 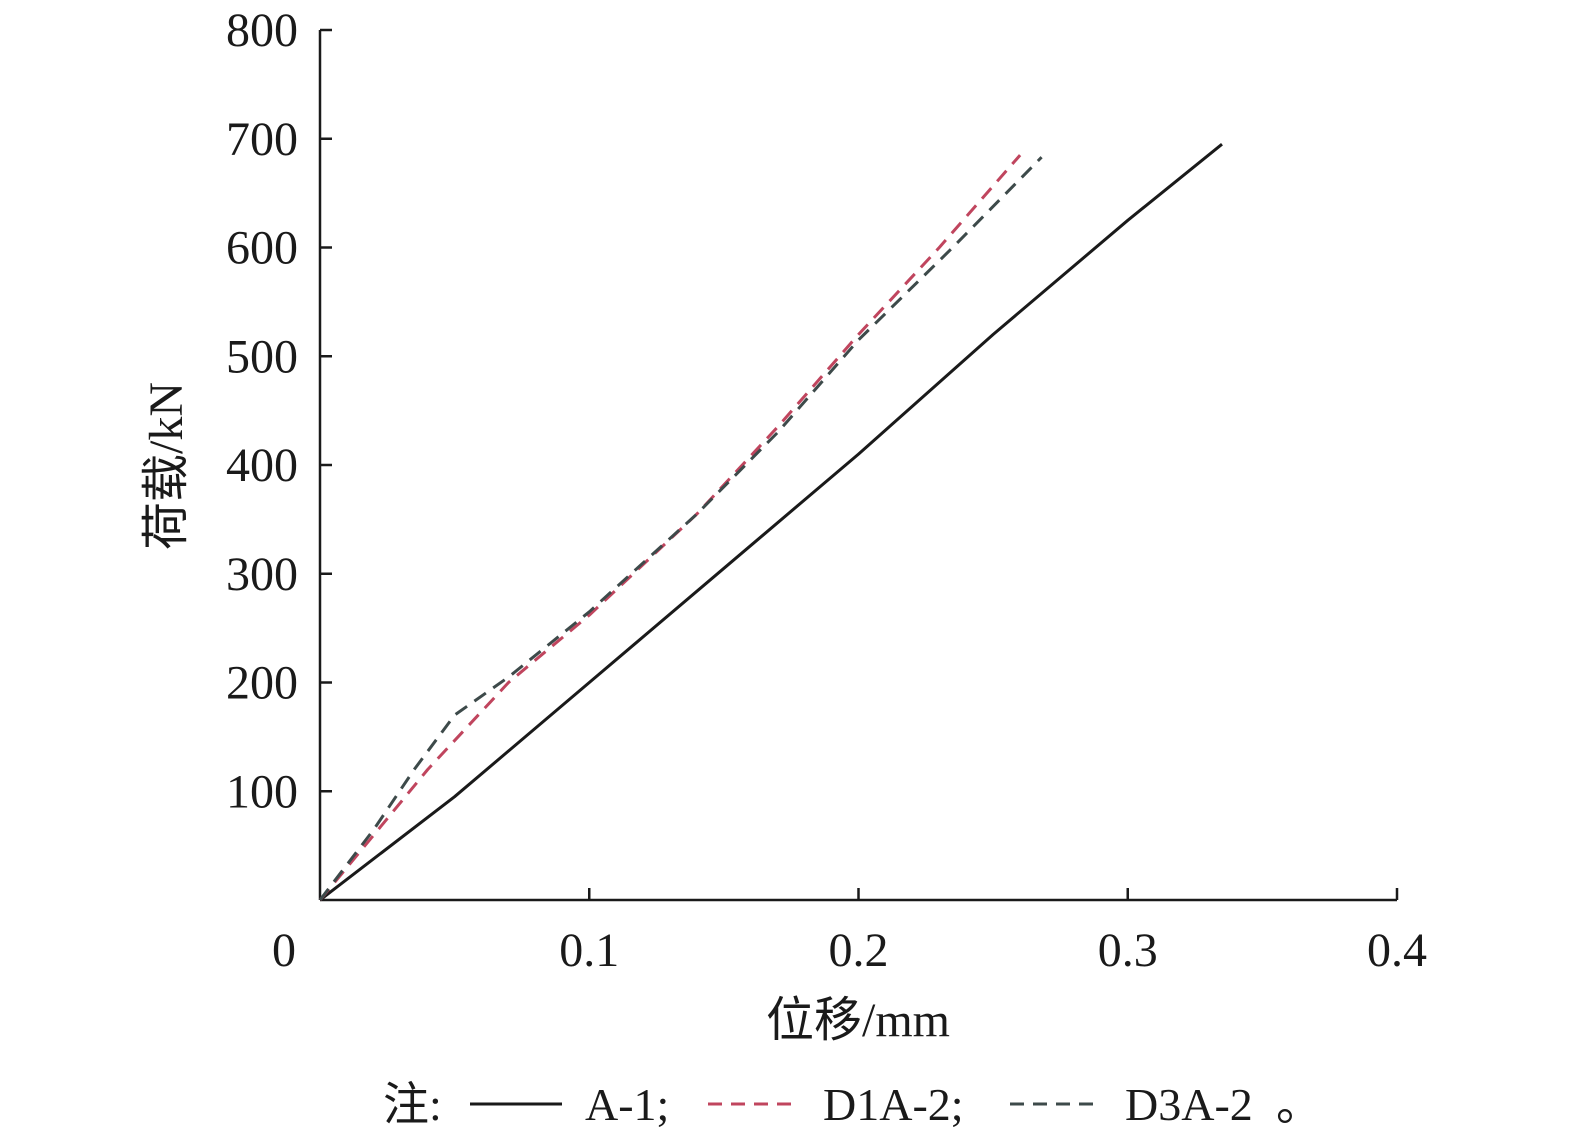 What do you see at coordinates (1189, 1104) in the screenshot?
I see `legend-label-d3a-2: D3A-2` at bounding box center [1189, 1104].